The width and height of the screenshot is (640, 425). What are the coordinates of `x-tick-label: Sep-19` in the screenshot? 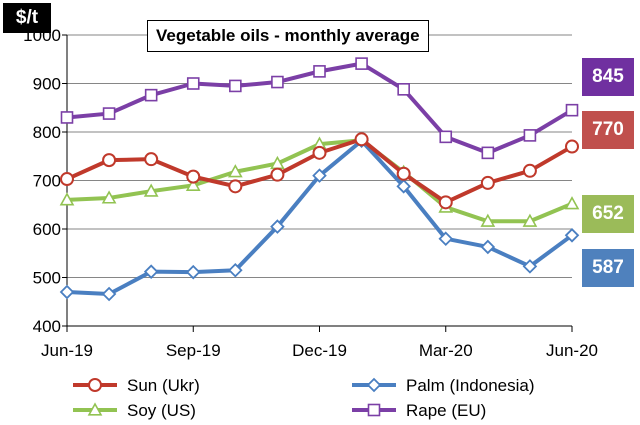 It's located at (193, 350).